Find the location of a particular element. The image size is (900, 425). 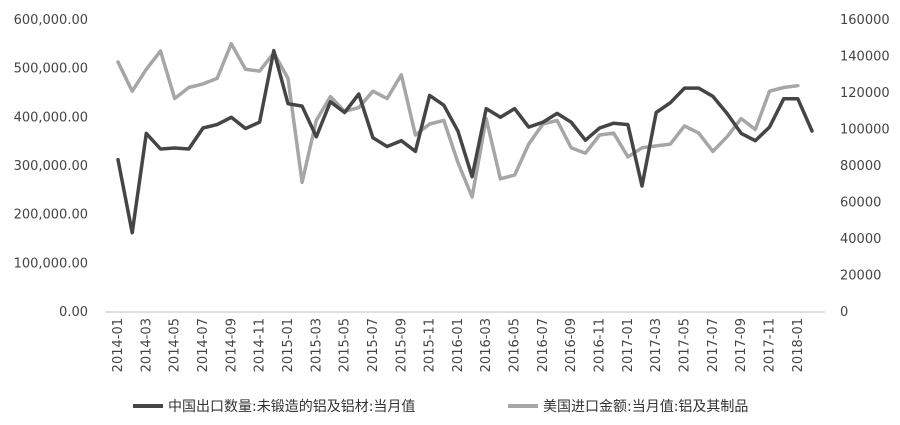

x-tick-label: 2017-11 is located at coordinates (770, 345).